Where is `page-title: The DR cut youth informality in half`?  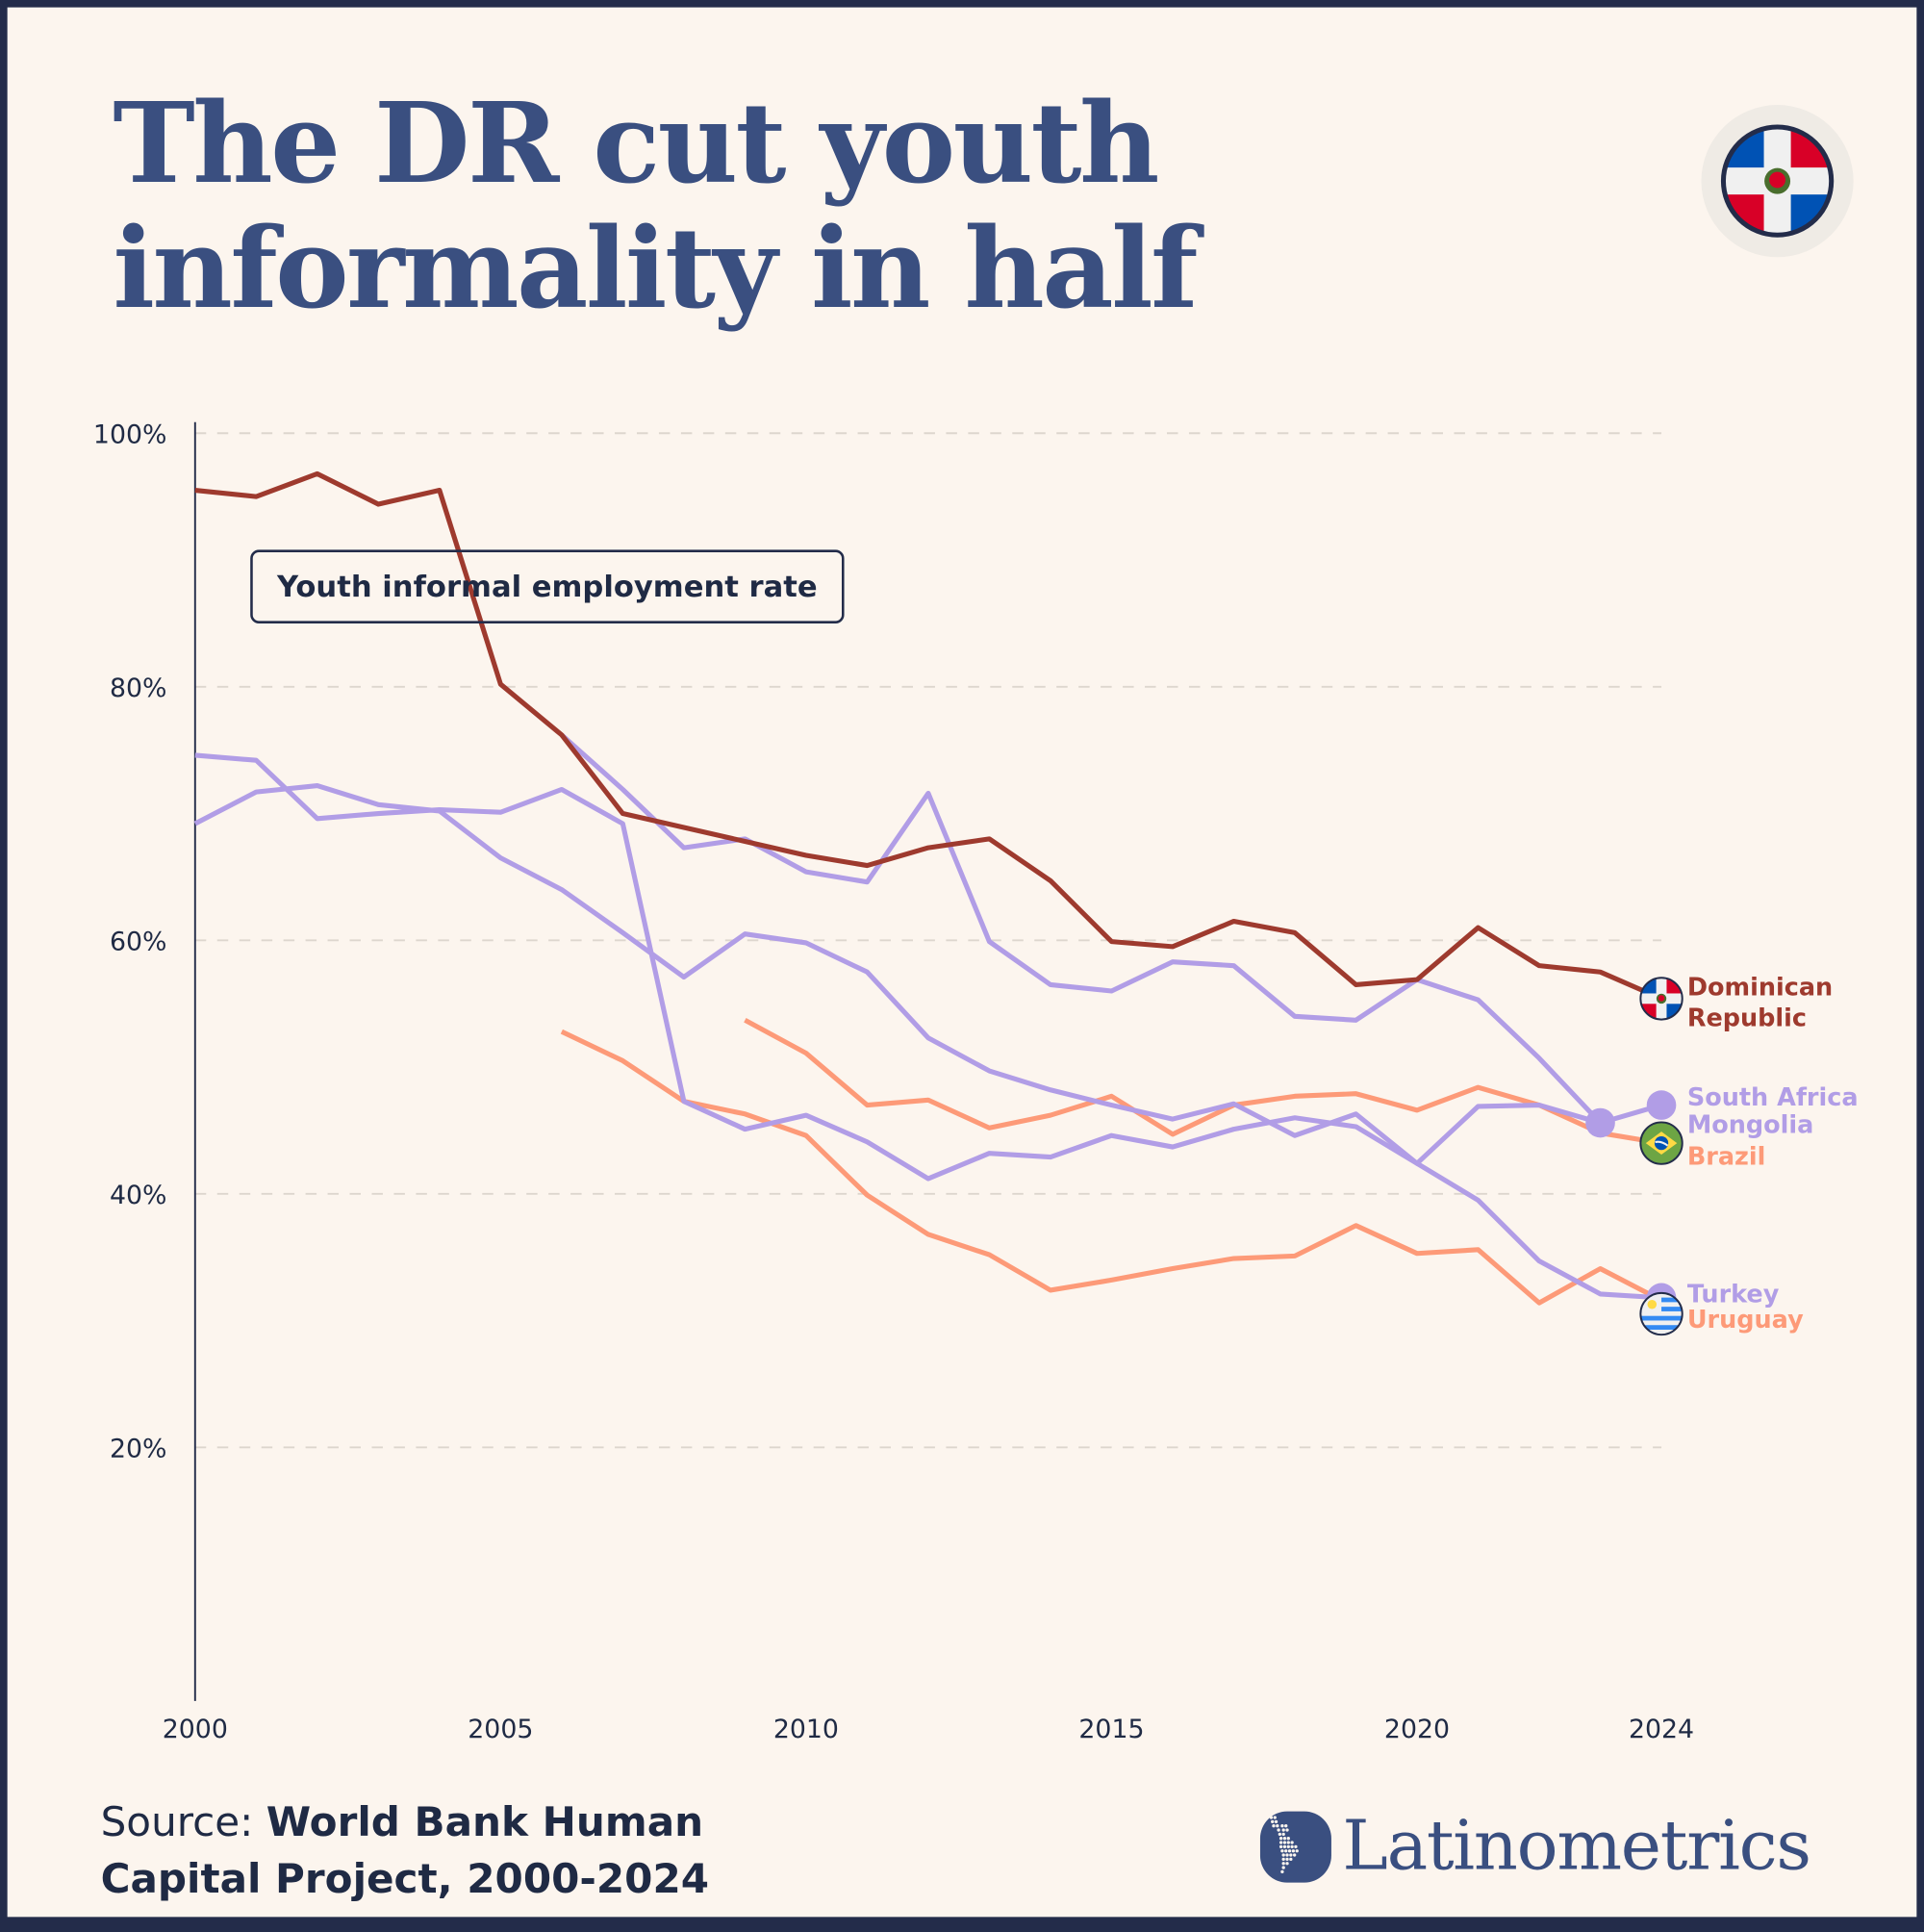 page-title: The DR cut youth informality in half is located at coordinates (655, 206).